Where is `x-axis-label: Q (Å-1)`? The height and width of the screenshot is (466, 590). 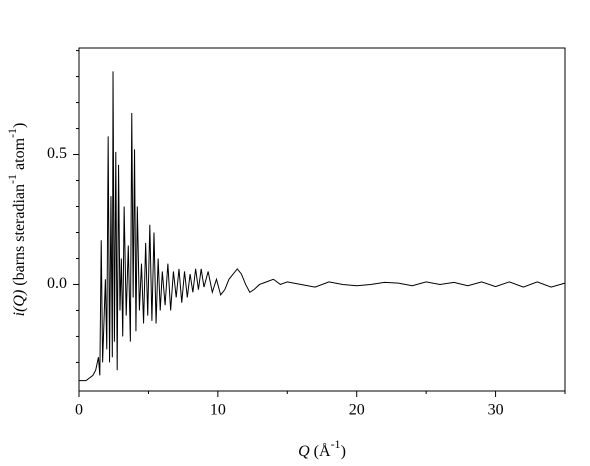
x-axis-label: Q (Å-1) is located at coordinates (322, 448).